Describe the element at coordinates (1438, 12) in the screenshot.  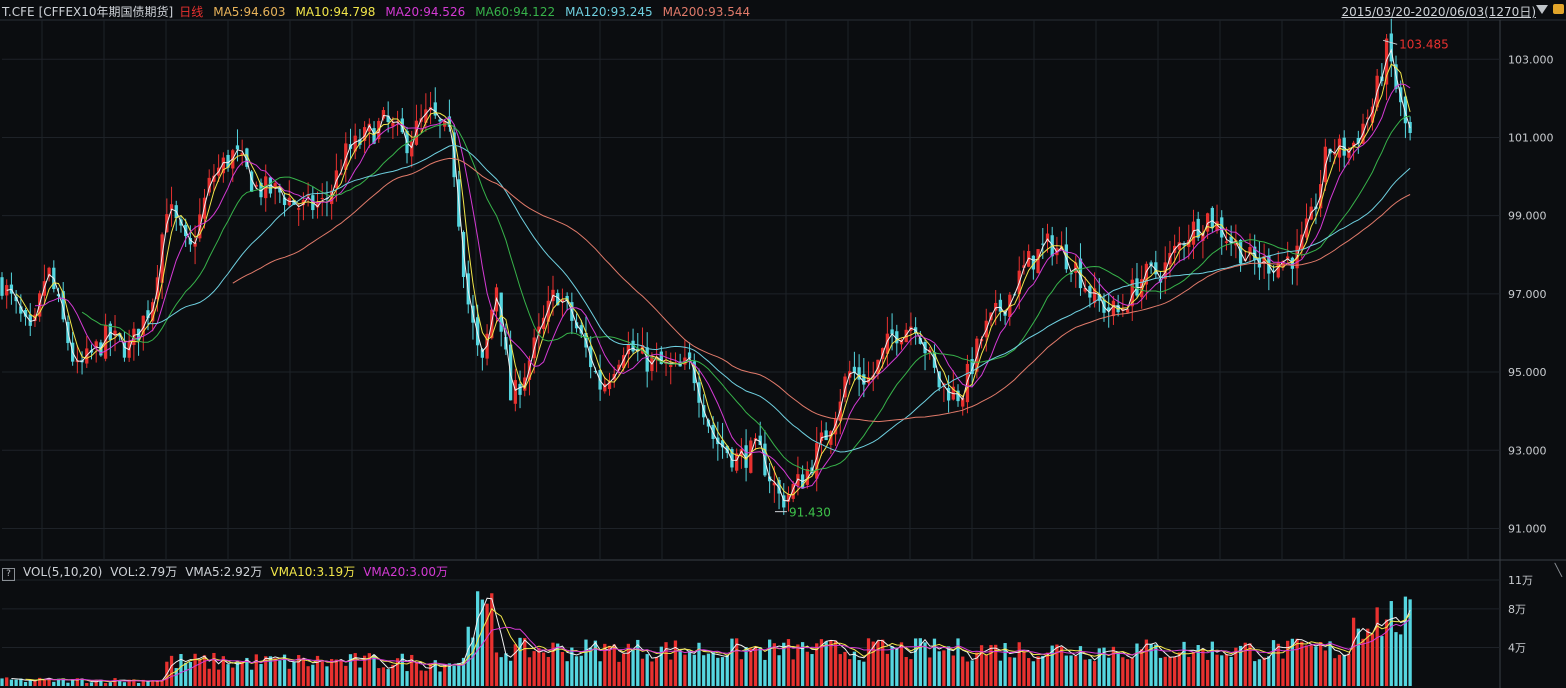
I see `date-range: 2015/03/20-2020/06/03(1270日)` at that location.